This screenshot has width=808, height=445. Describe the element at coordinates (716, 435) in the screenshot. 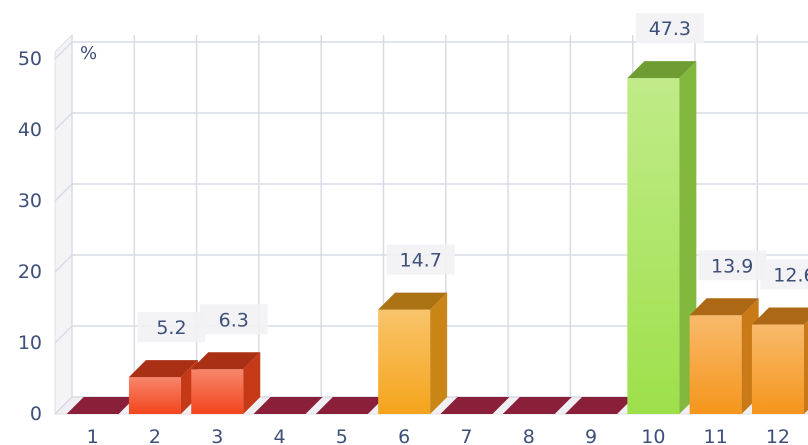

I see `x-tick-label: 11` at that location.